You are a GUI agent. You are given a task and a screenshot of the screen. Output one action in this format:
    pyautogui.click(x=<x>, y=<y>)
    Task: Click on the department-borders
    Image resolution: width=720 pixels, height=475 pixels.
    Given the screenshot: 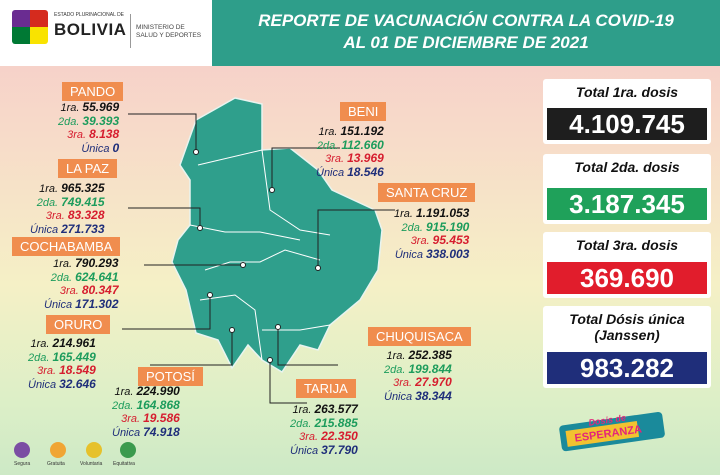 What is the action you would take?
    pyautogui.click(x=260, y=255)
    